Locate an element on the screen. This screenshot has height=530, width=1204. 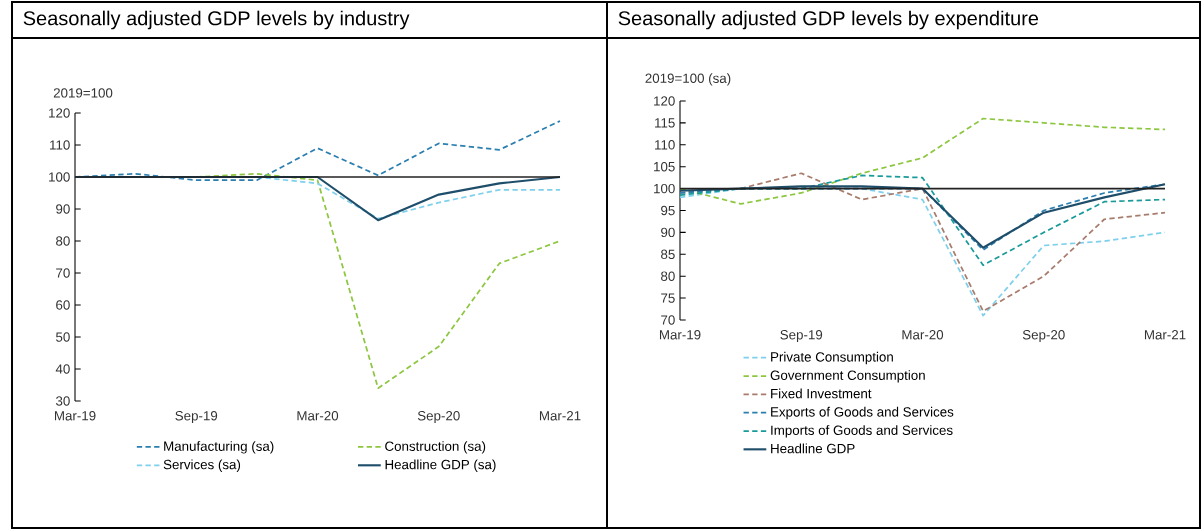
legend-label: Manufacturing (sa) is located at coordinates (219, 447).